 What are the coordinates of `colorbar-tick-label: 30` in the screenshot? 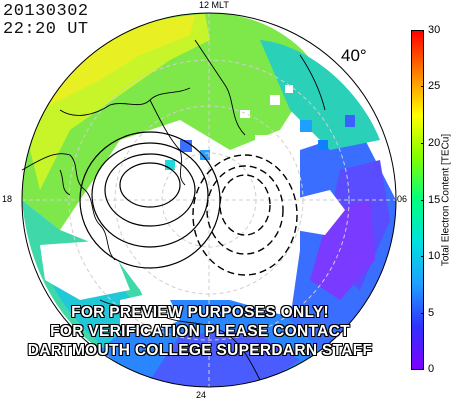 It's located at (434, 30).